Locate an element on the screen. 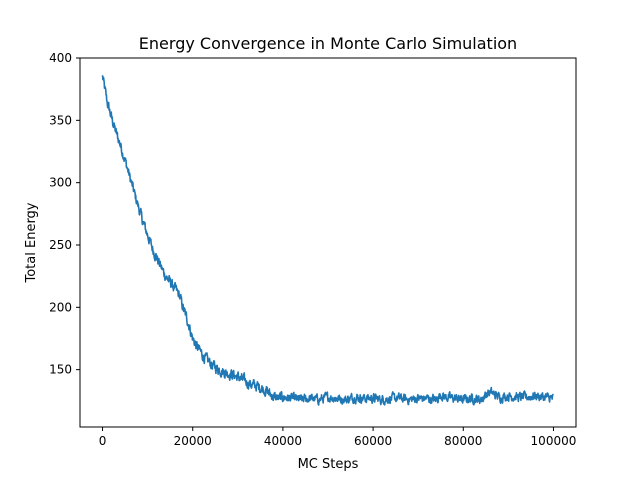 The height and width of the screenshot is (480, 640). y-tick-label: 200 is located at coordinates (60, 307).